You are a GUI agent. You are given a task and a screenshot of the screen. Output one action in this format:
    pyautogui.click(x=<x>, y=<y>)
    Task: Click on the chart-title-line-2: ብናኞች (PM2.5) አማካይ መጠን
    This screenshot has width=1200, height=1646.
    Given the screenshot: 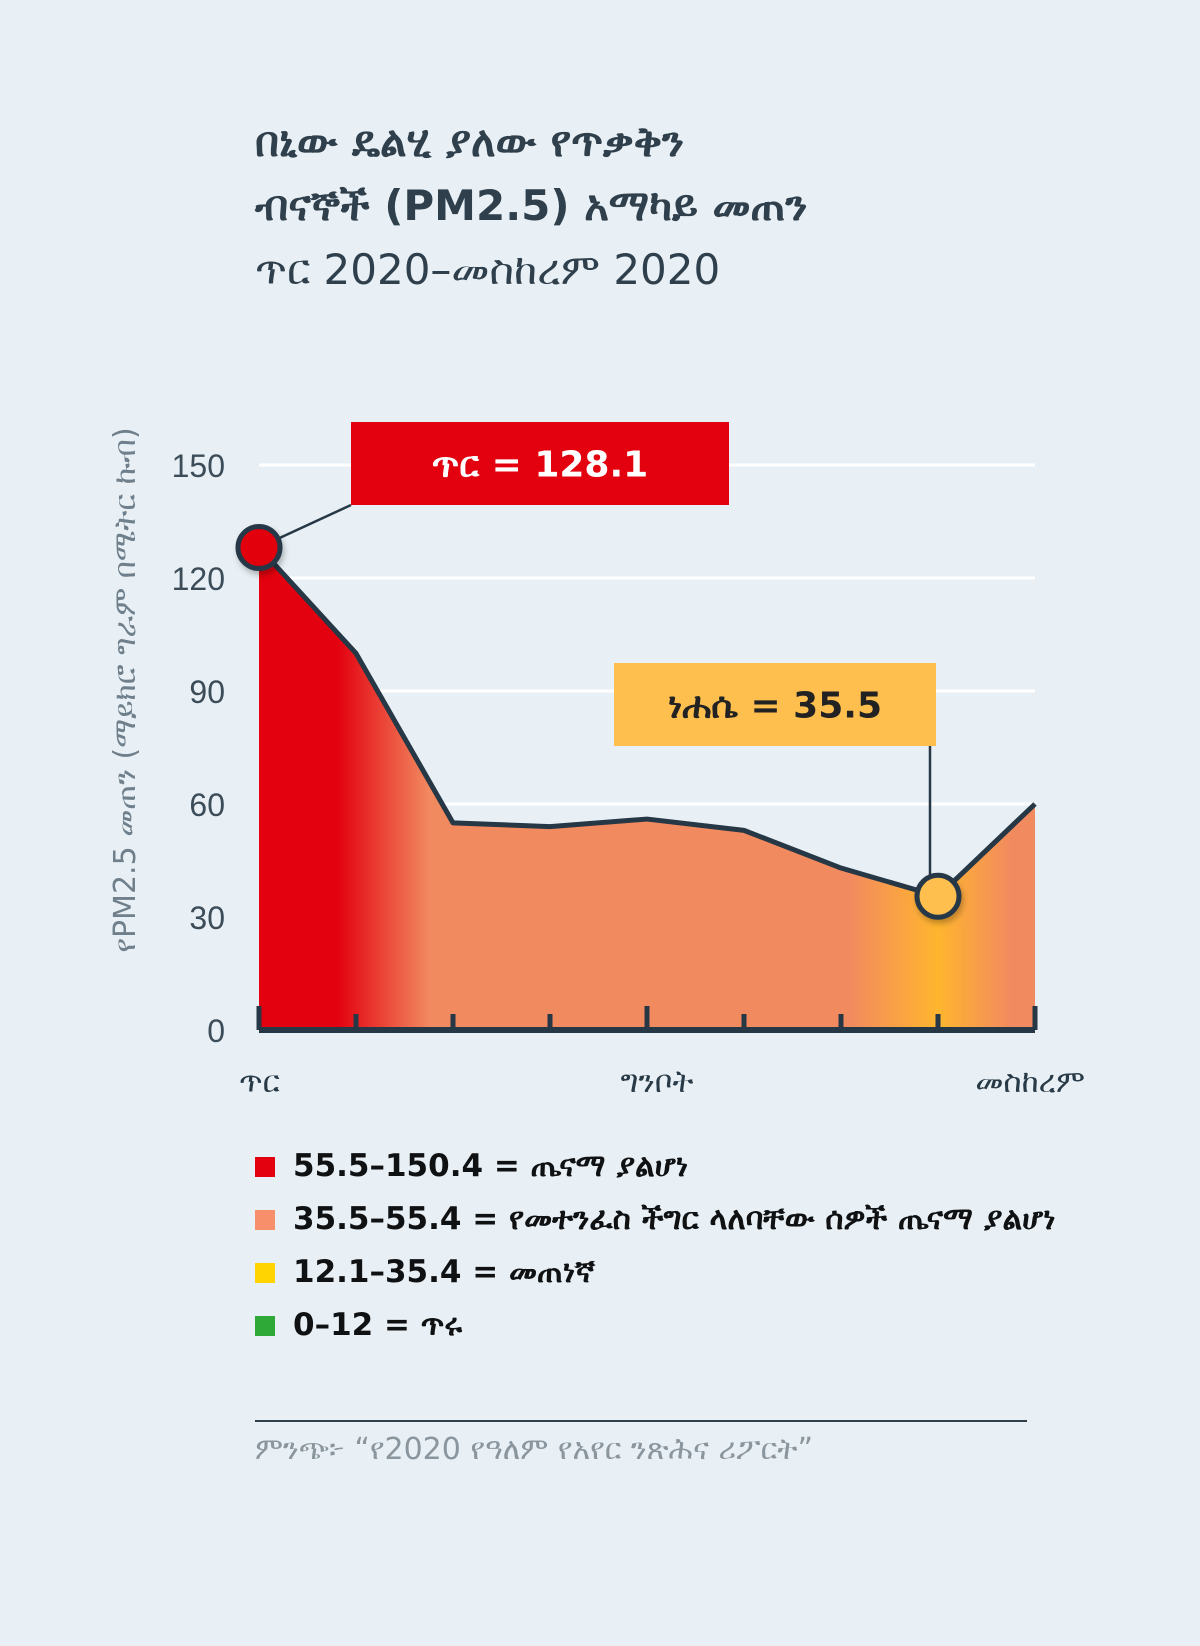 What is the action you would take?
    pyautogui.click(x=531, y=205)
    